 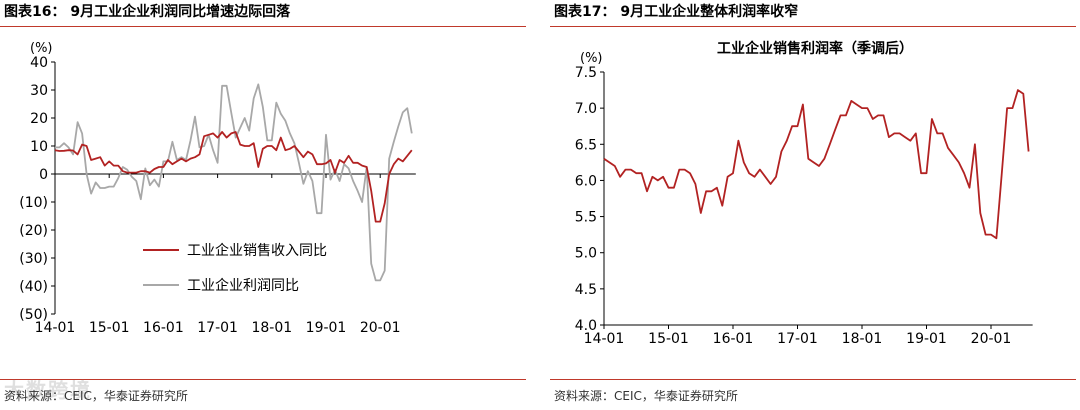 I want to click on source-note-right: 资料来源：CEIC，华泰证券研究所, so click(x=646, y=396).